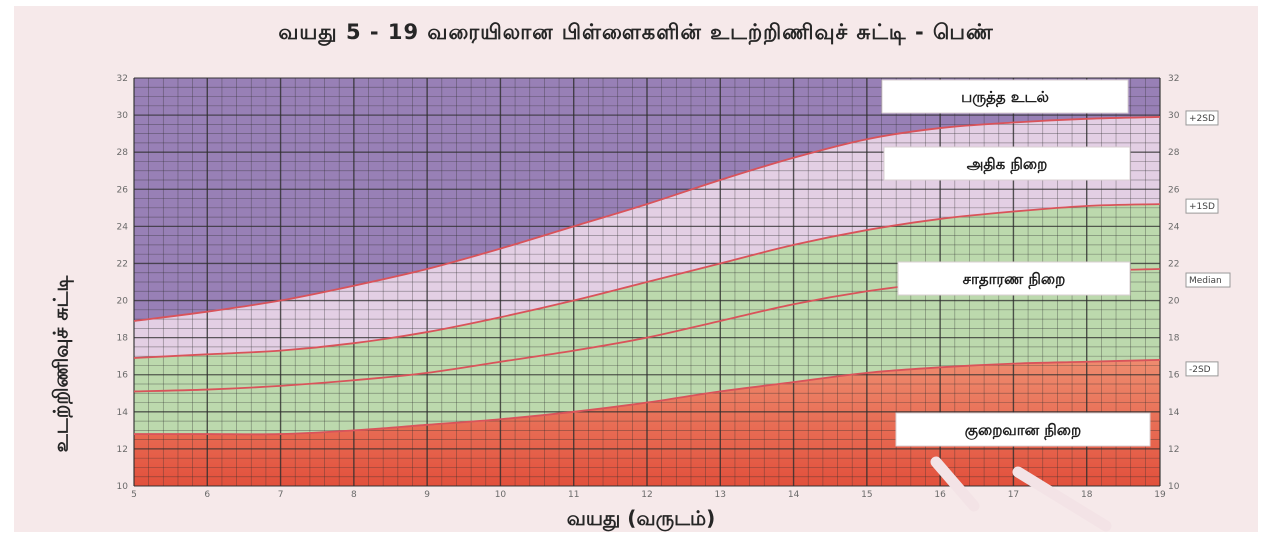 This screenshot has width=1272, height=539. What do you see at coordinates (122, 264) in the screenshot?
I see `y-tick-label-left: 22` at bounding box center [122, 264].